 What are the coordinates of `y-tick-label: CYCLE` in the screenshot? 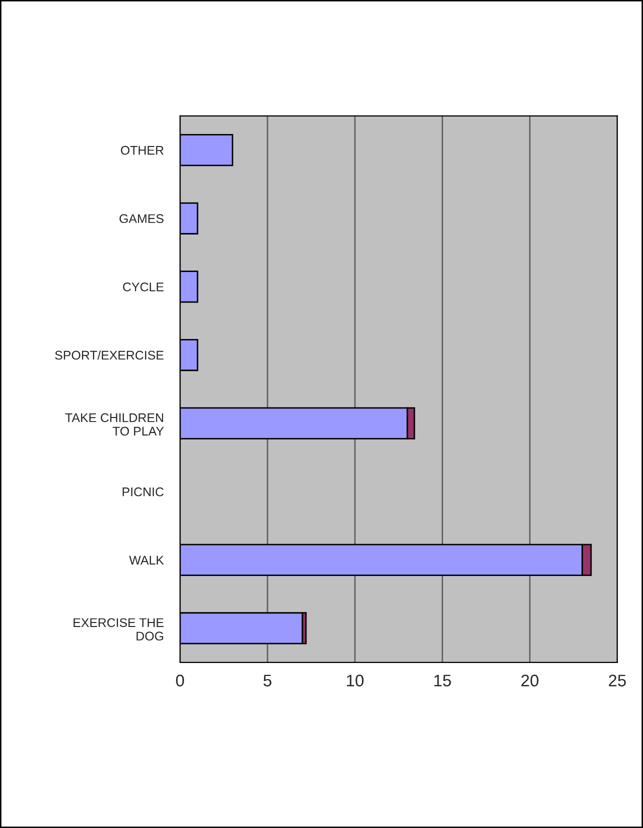 It's located at (143, 287).